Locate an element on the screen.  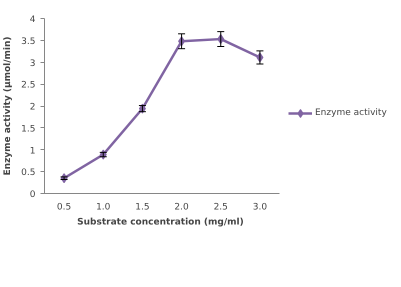
y-tick-label: 0 is located at coordinates (33, 195).